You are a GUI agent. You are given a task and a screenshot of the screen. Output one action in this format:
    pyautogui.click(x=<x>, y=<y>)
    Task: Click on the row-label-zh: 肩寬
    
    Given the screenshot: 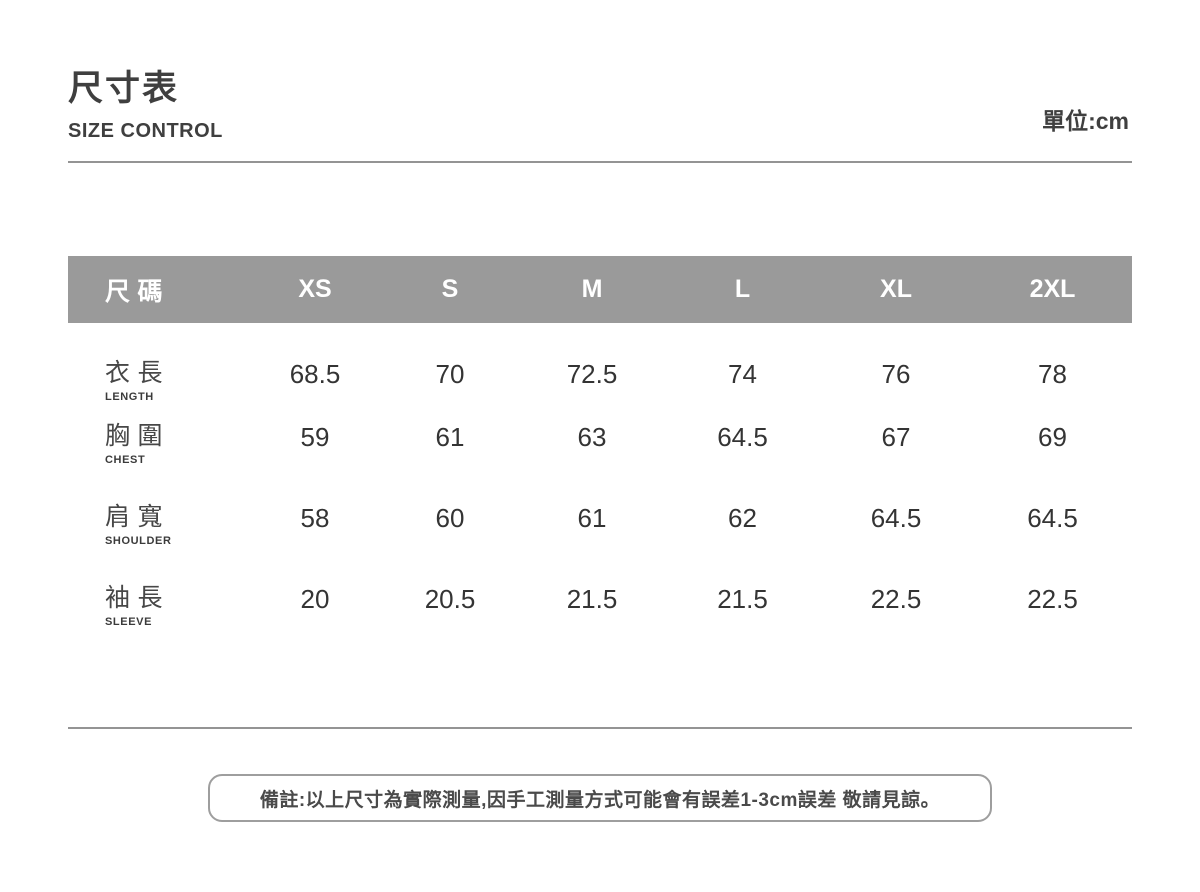 What is the action you would take?
    pyautogui.click(x=138, y=517)
    